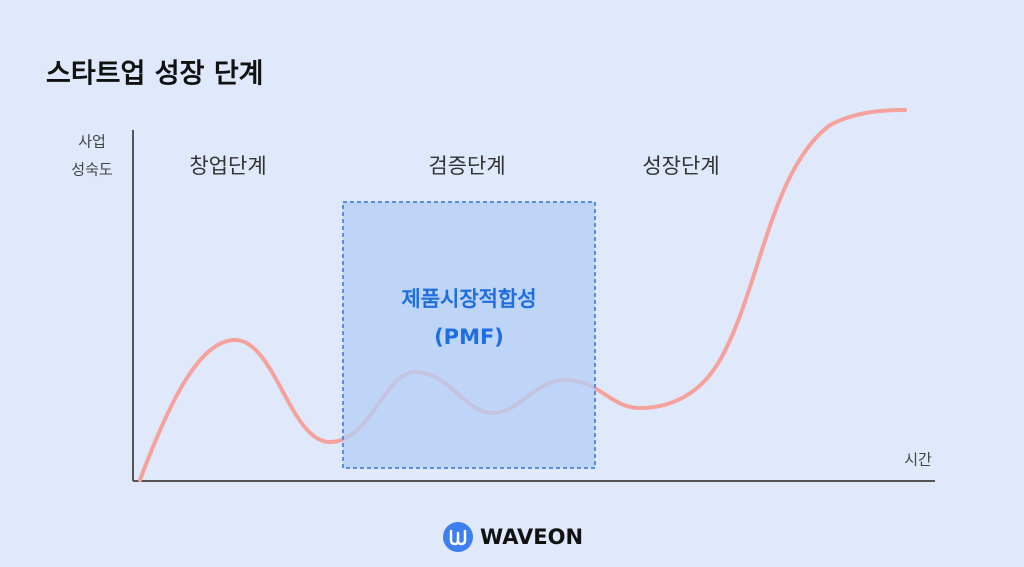  What do you see at coordinates (531, 537) in the screenshot?
I see `logo-text: WAVEON` at bounding box center [531, 537].